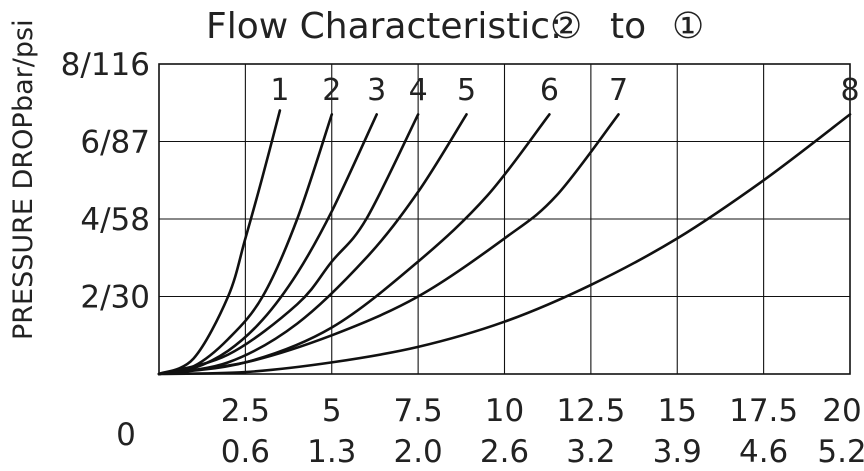 The height and width of the screenshot is (471, 864). I want to click on chart-title: Flow Characteristic:, so click(384, 26).